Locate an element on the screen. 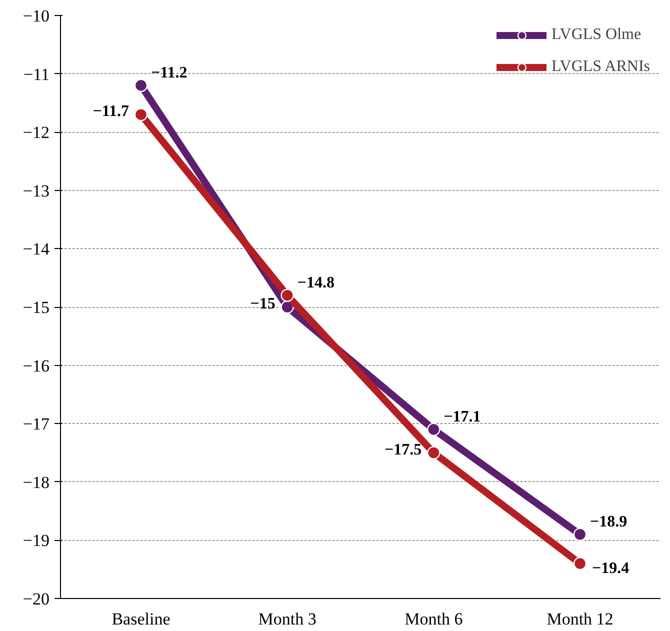 This screenshot has height=631, width=670. y-tick-label: −11 is located at coordinates (37, 74).